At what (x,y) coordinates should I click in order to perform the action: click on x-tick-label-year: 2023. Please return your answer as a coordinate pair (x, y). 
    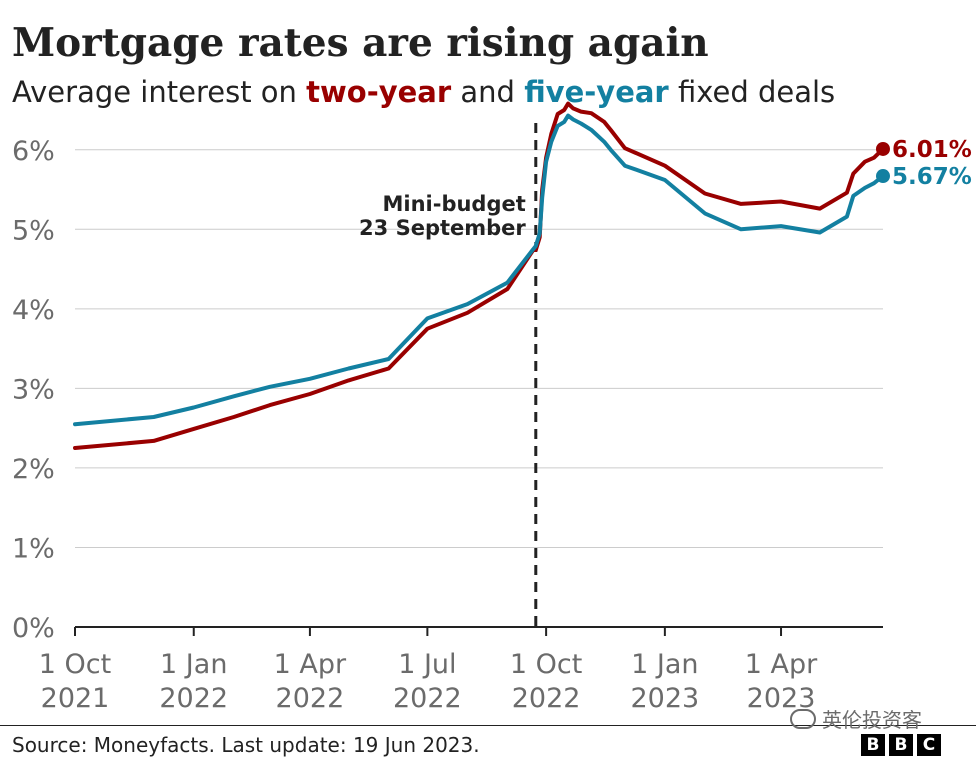
    Looking at the image, I should click on (665, 698).